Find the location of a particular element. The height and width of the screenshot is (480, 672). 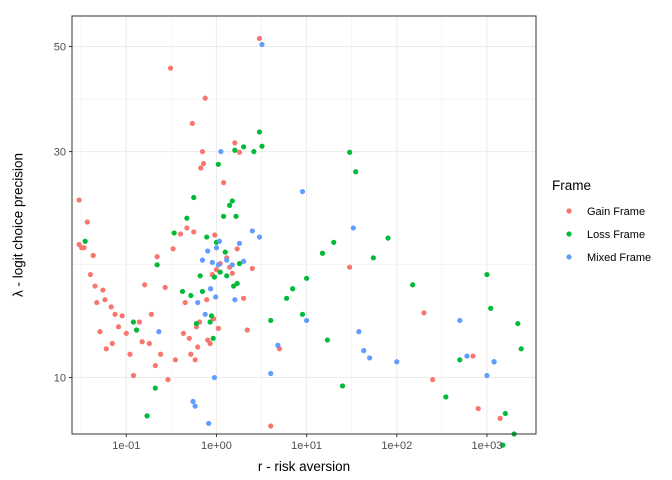

legend-items: Gain Frame Loss Frame Mixed Frame is located at coordinates (608, 235).